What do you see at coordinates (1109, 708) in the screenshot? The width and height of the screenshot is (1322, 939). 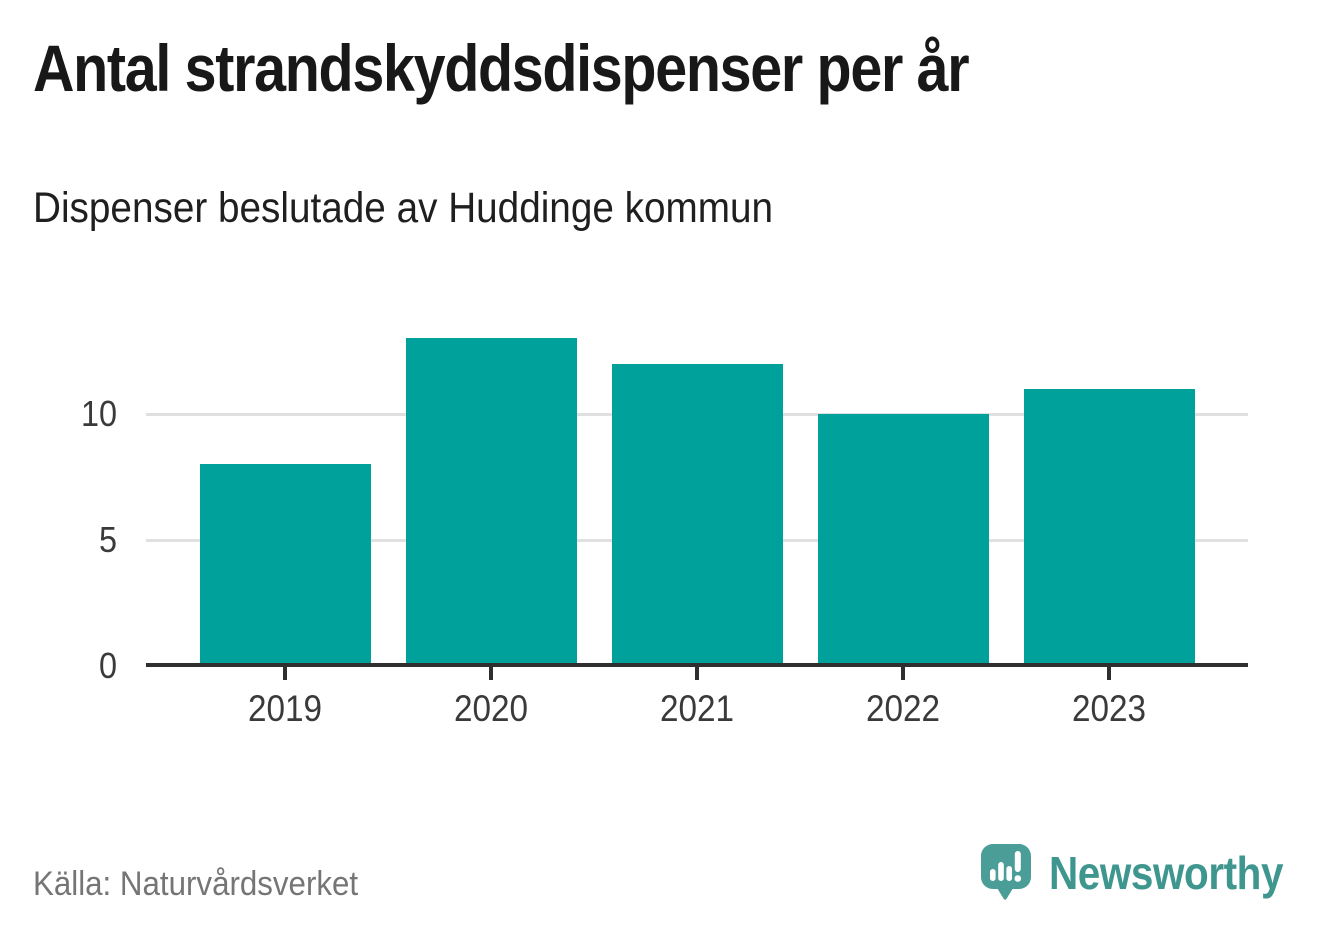 I see `x-axis-label-2023: 2023` at bounding box center [1109, 708].